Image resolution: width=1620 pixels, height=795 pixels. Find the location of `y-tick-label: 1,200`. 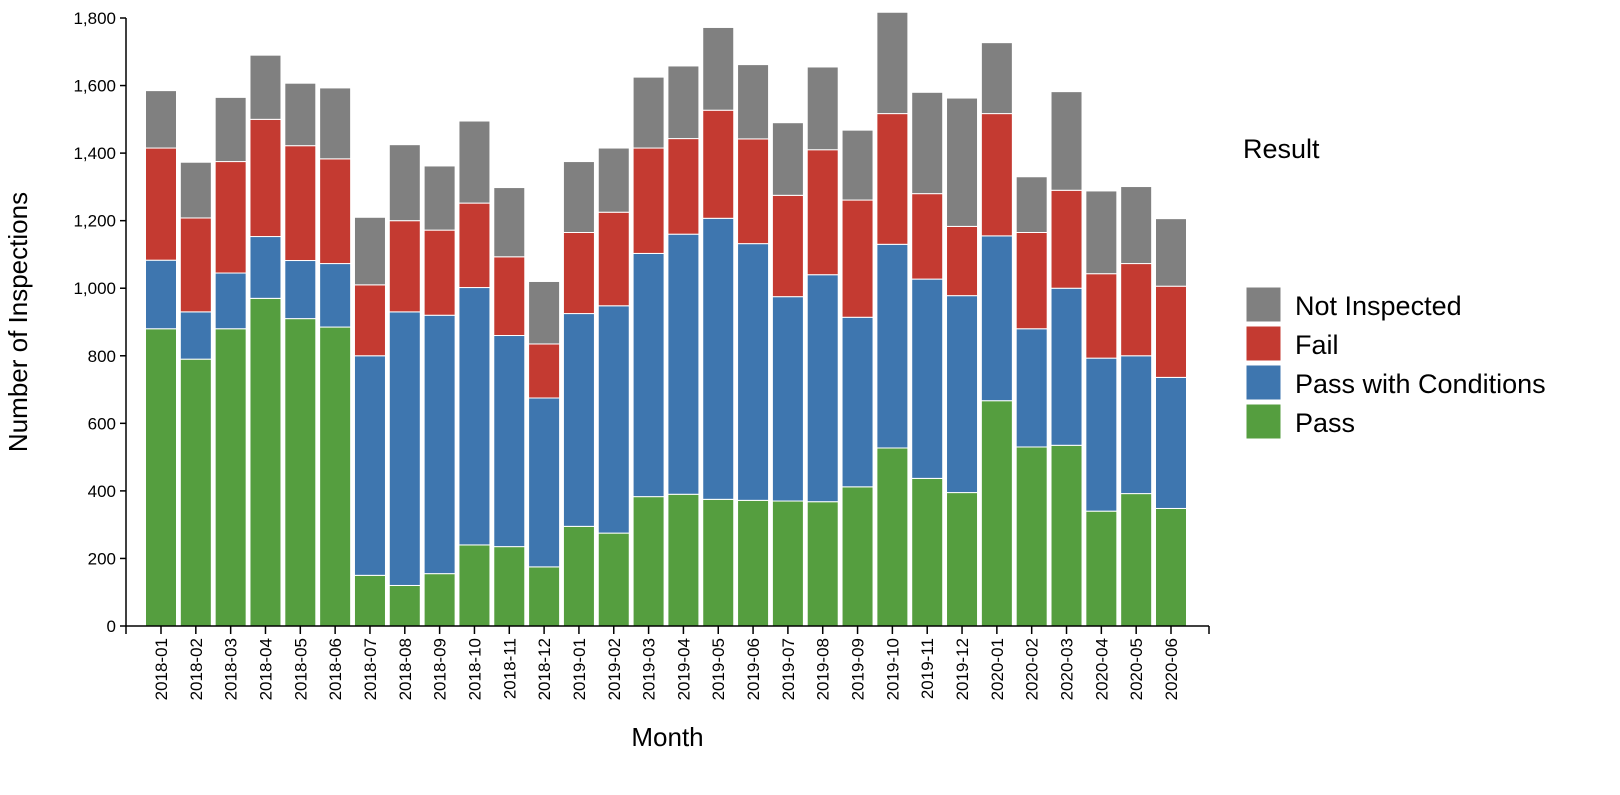

y-tick-label: 1,200 is located at coordinates (94, 221).